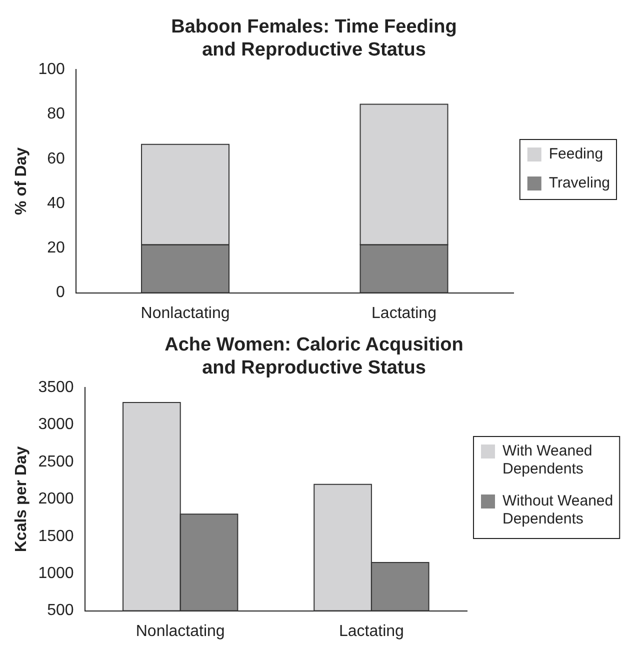 The image size is (634, 665). I want to click on legend-label: Without Weaned Dependents, so click(558, 510).